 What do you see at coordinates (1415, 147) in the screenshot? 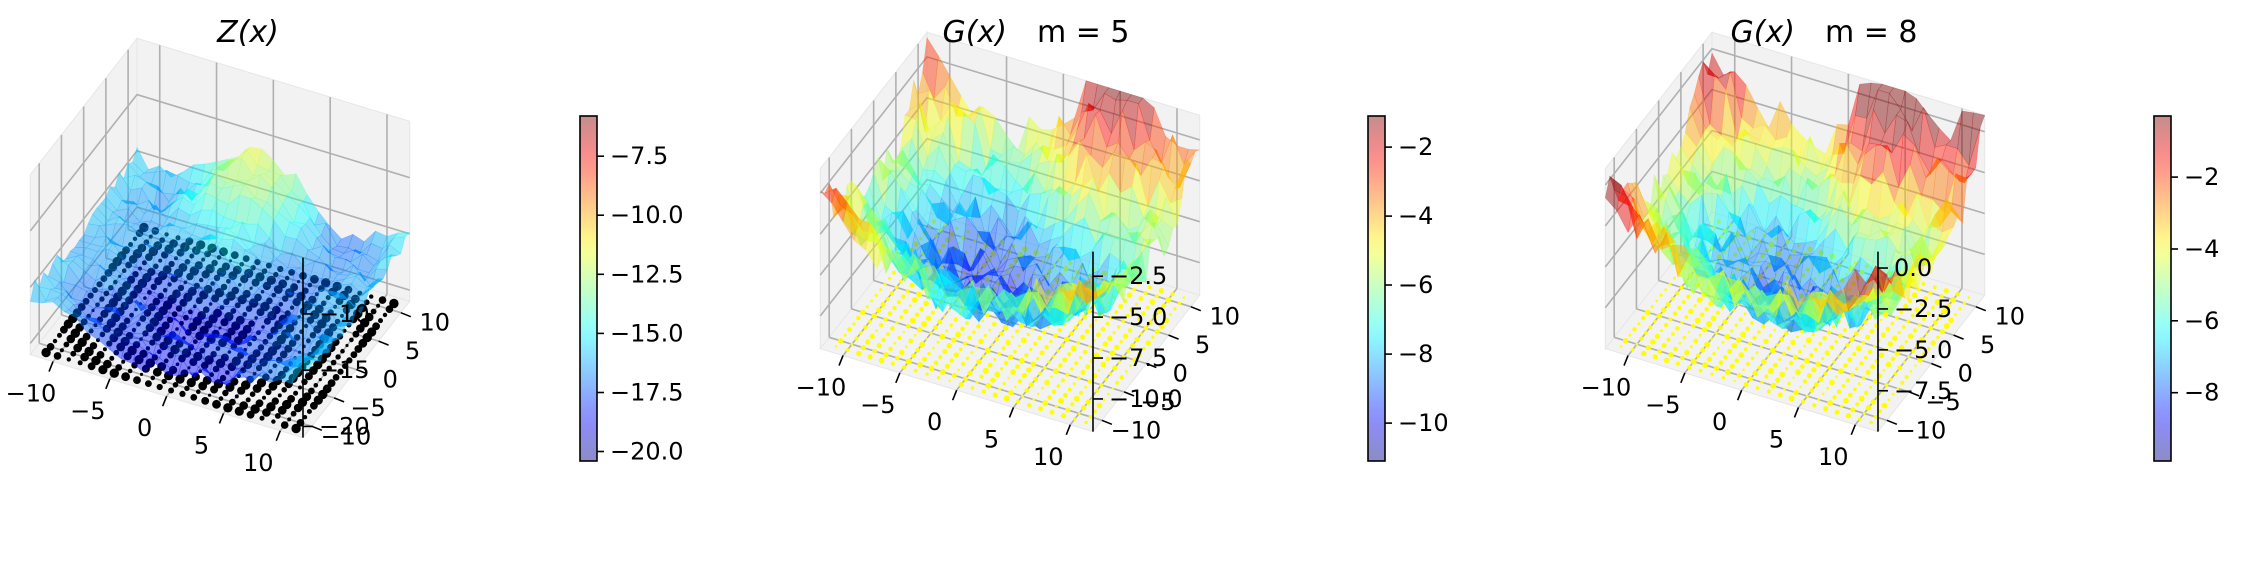
I see `colorbar-tick-label: −2` at bounding box center [1415, 147].